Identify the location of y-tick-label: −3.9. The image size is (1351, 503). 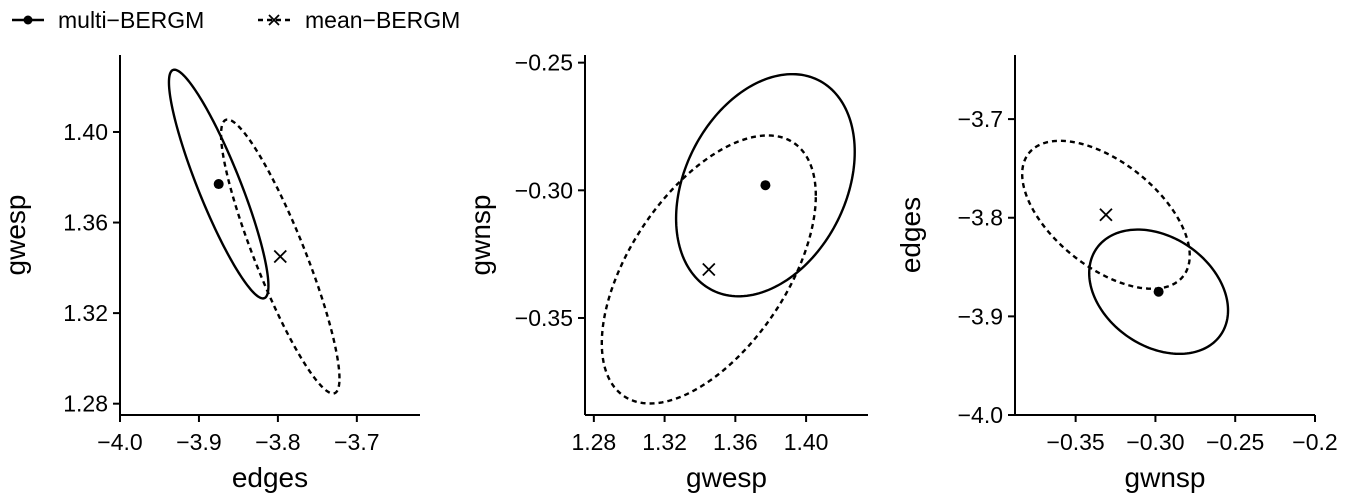
(980, 316).